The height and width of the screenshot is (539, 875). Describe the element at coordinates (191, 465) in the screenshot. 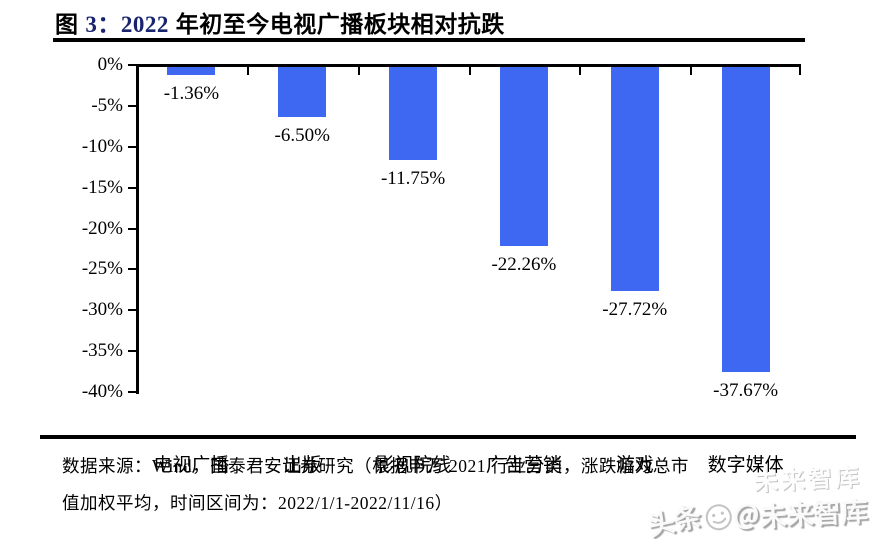

I see `category-label: 电视广播` at that location.